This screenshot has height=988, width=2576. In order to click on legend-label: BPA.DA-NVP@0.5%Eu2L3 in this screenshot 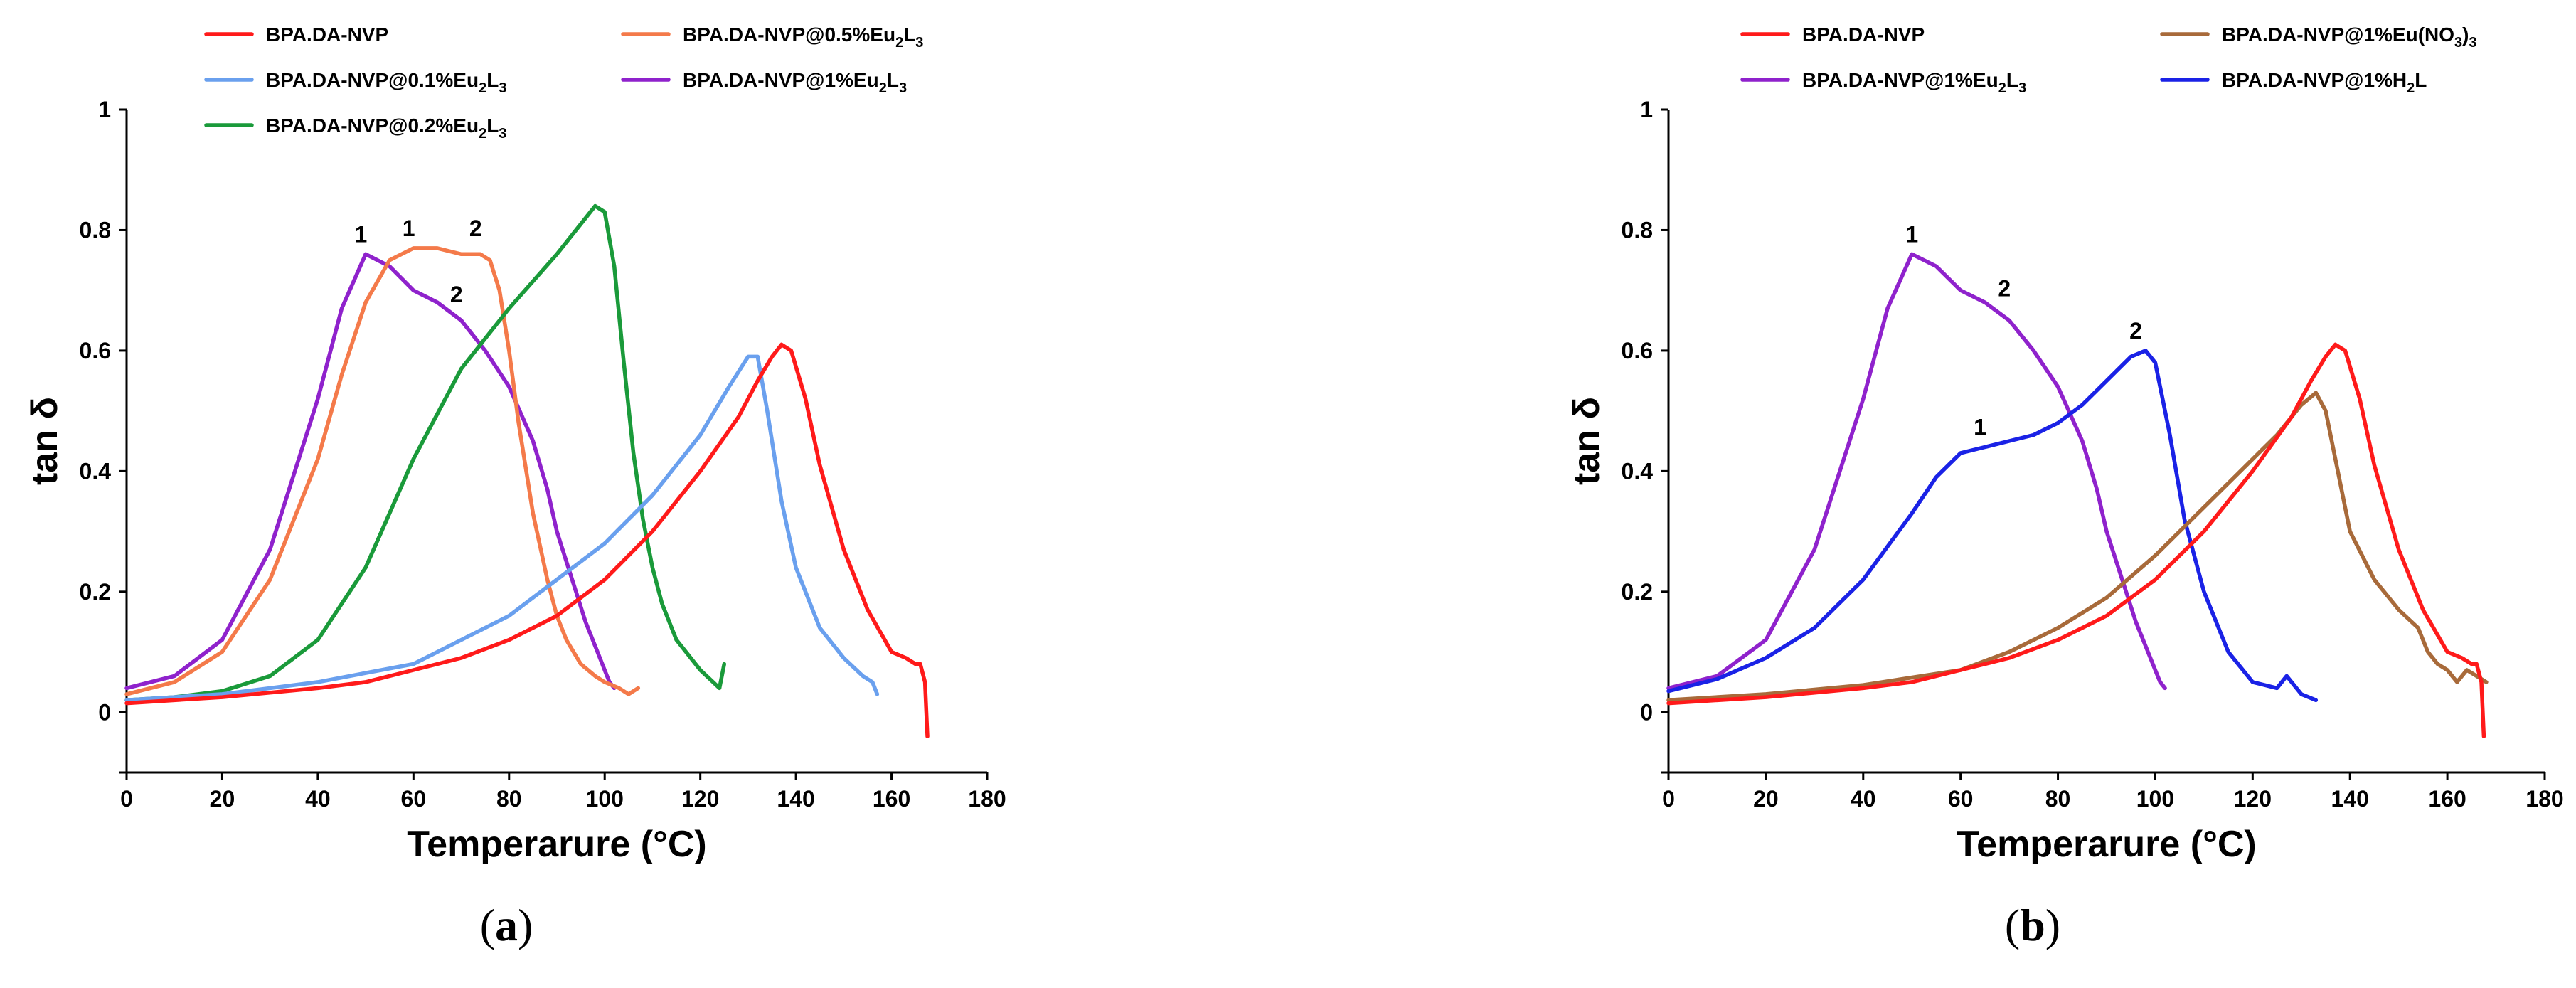, I will do `click(803, 37)`.